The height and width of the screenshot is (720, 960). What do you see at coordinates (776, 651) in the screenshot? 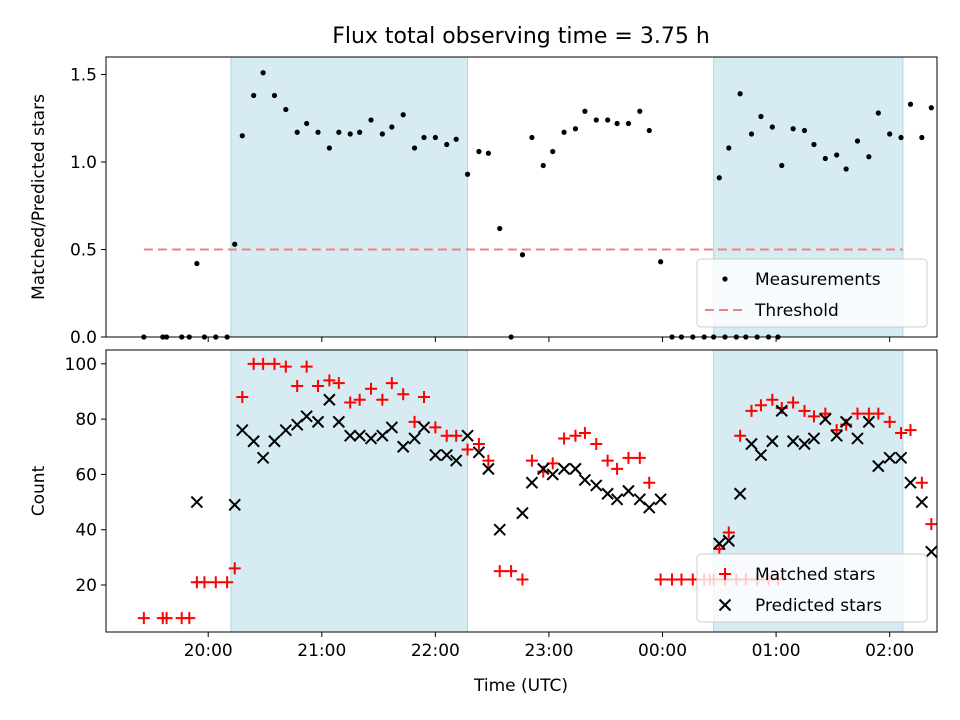
I see `x-tick-label: 01:00` at bounding box center [776, 651].